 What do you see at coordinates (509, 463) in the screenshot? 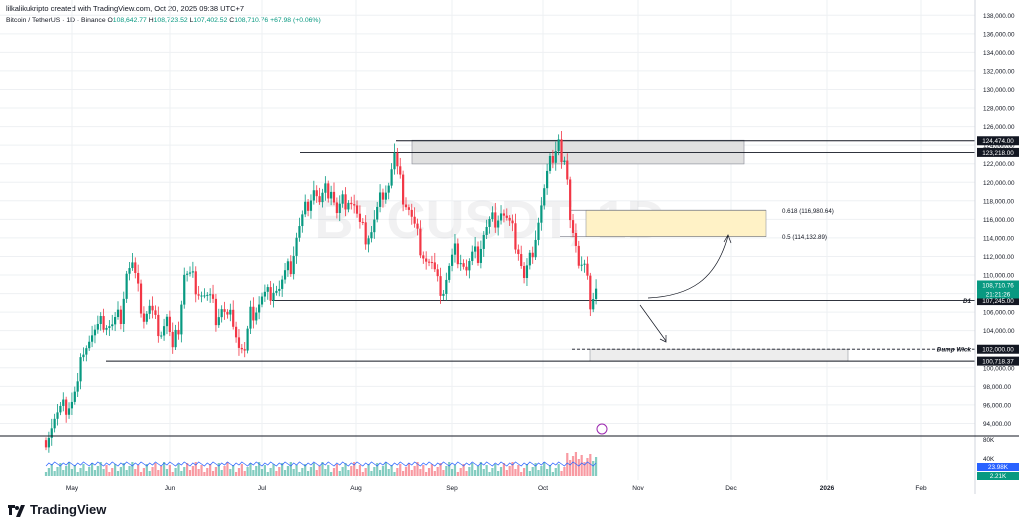
I see `time-axis: May Jun Jul Aug Sep Oct Nov Dec 2026 Feb` at bounding box center [509, 463].